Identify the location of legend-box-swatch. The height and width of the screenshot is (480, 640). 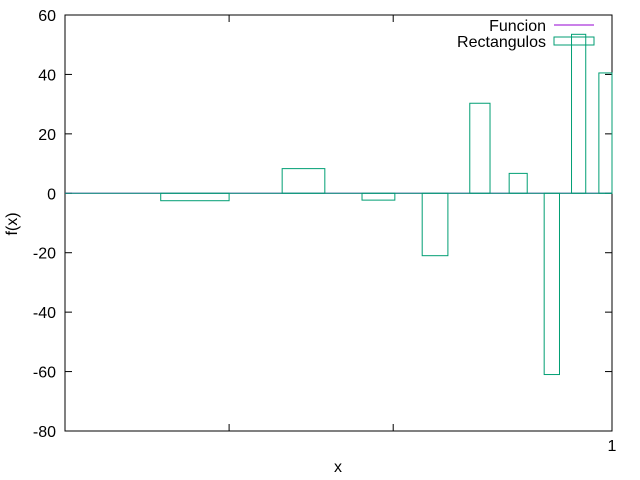
(574, 41).